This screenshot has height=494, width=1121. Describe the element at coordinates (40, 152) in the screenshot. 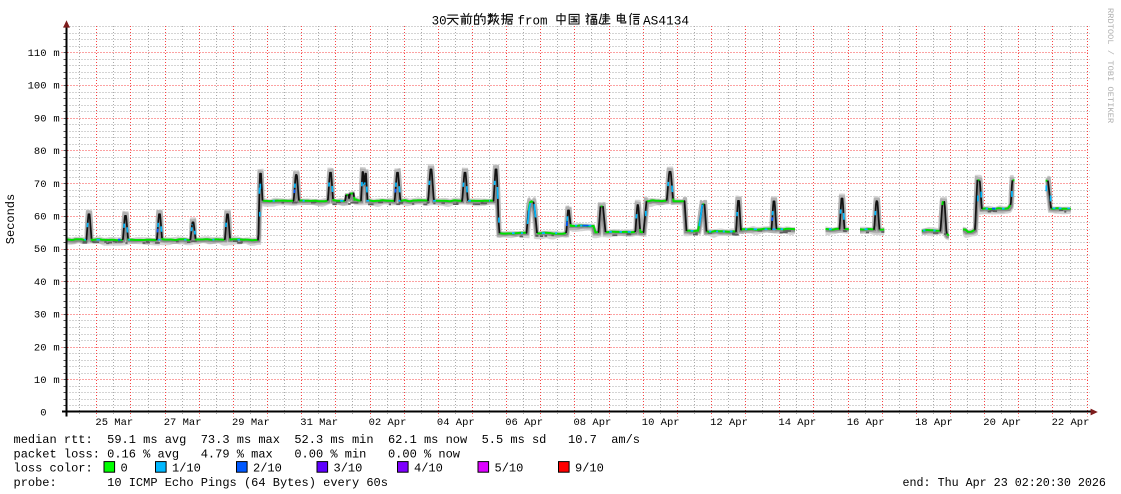

I see `svg-text: 80` at that location.